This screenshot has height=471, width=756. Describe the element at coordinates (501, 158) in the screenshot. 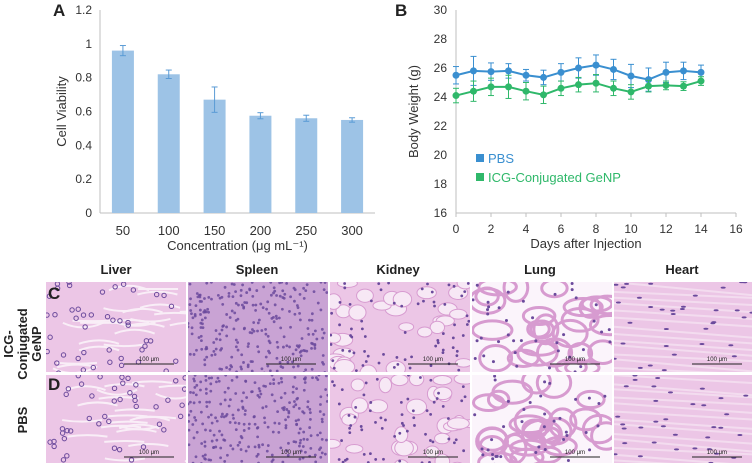

I see `legend-label: PBS` at that location.